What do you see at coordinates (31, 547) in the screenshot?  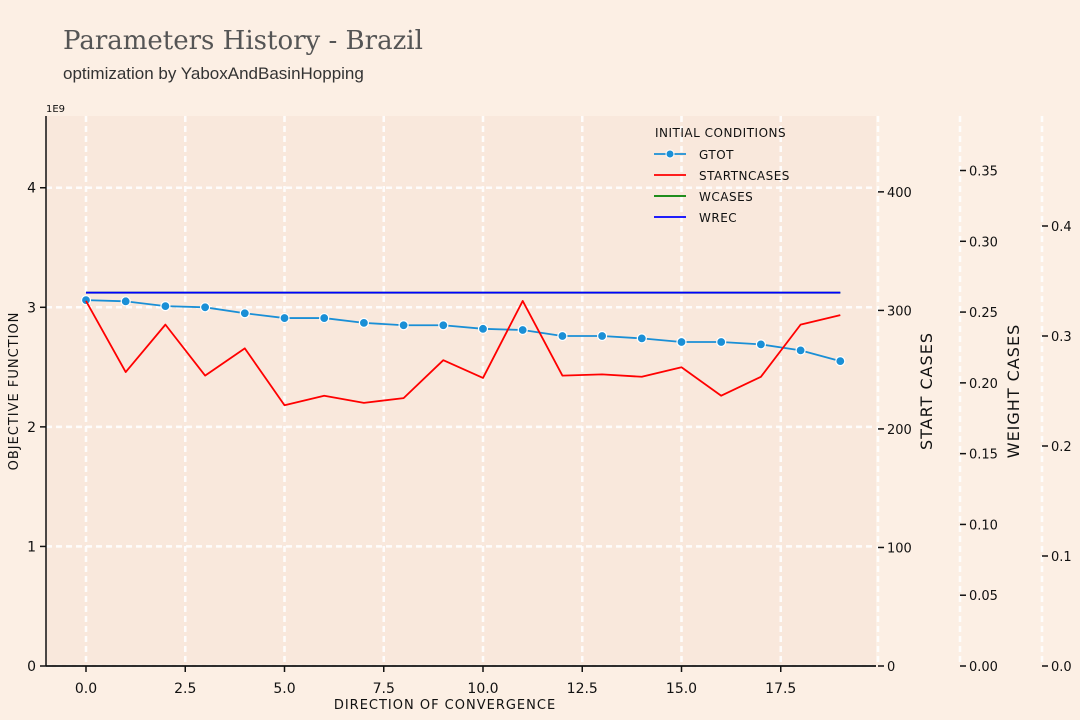 I see `y-tick-label: 1` at bounding box center [31, 547].